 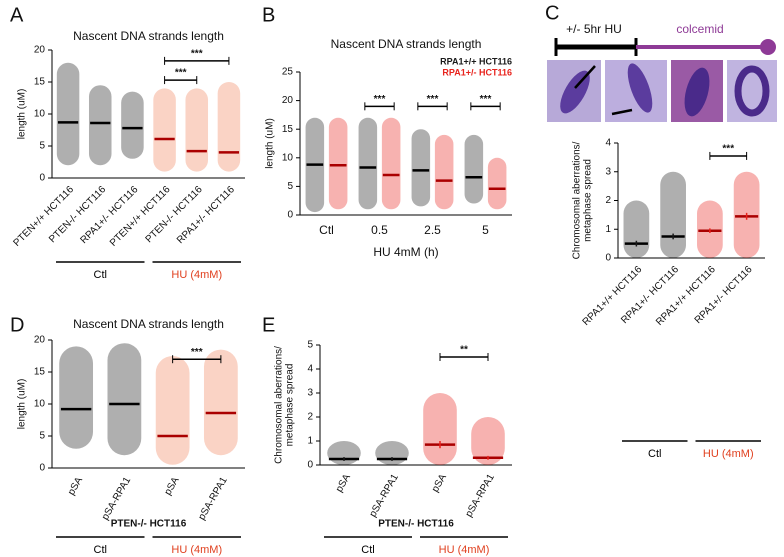 I want to click on panel-letter: C, so click(x=552, y=13).